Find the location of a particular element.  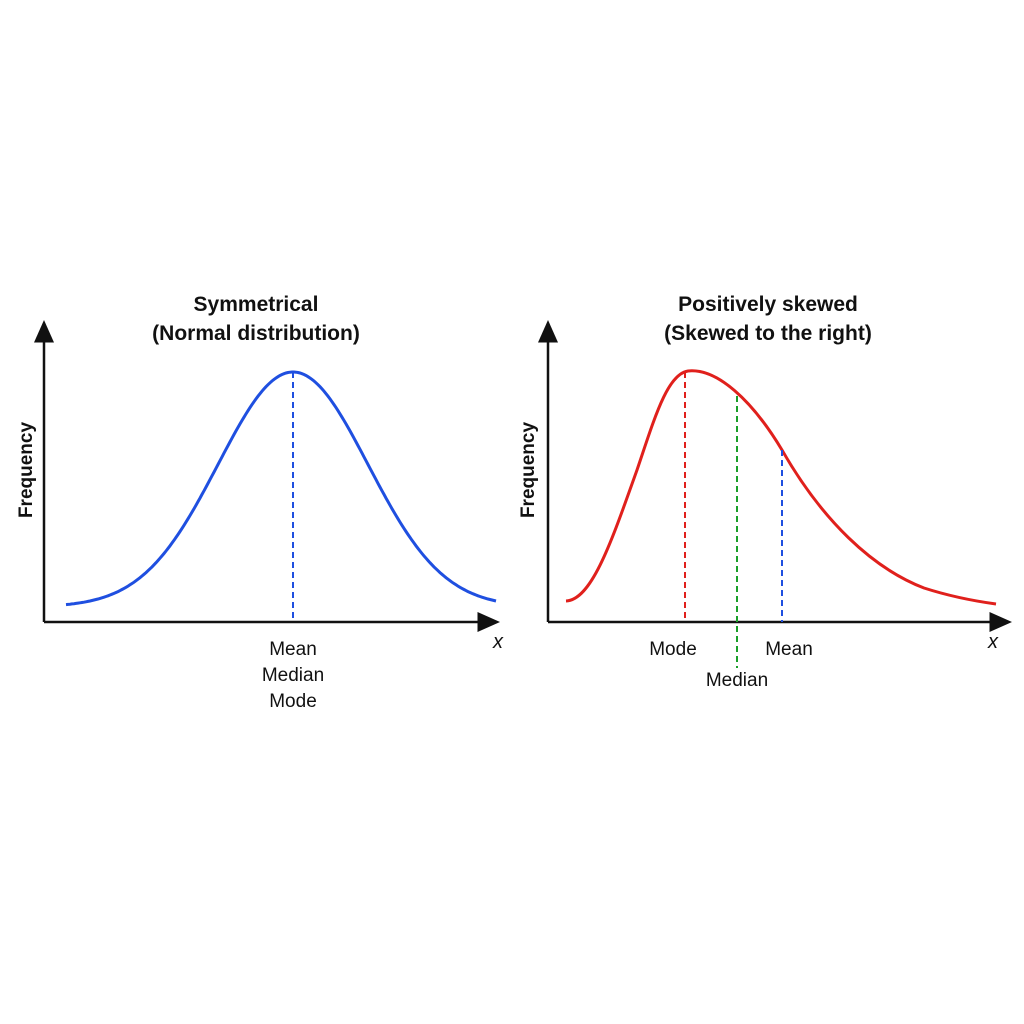

panel-title: Symmetrical (Normal distribution) is located at coordinates (256, 319).